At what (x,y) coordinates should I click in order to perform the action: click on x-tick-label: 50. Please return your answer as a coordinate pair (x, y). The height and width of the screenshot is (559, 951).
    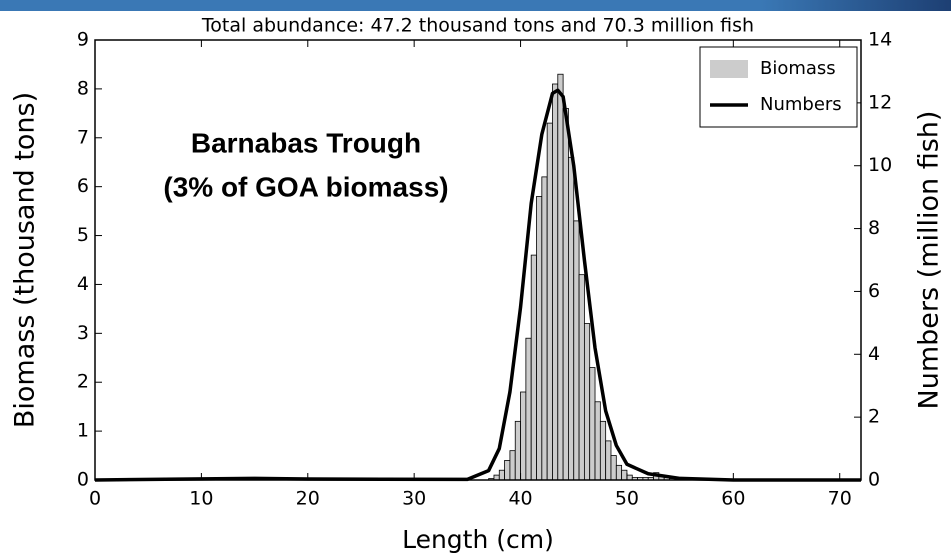
    Looking at the image, I should click on (627, 499).